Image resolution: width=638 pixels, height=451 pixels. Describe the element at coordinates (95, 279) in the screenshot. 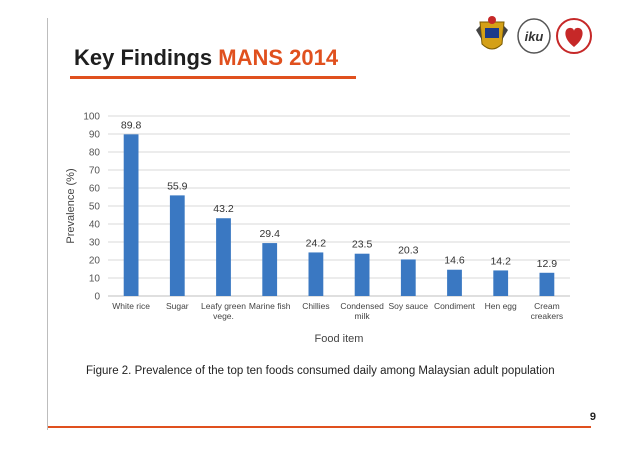

I see `y-tick-label: 10` at that location.